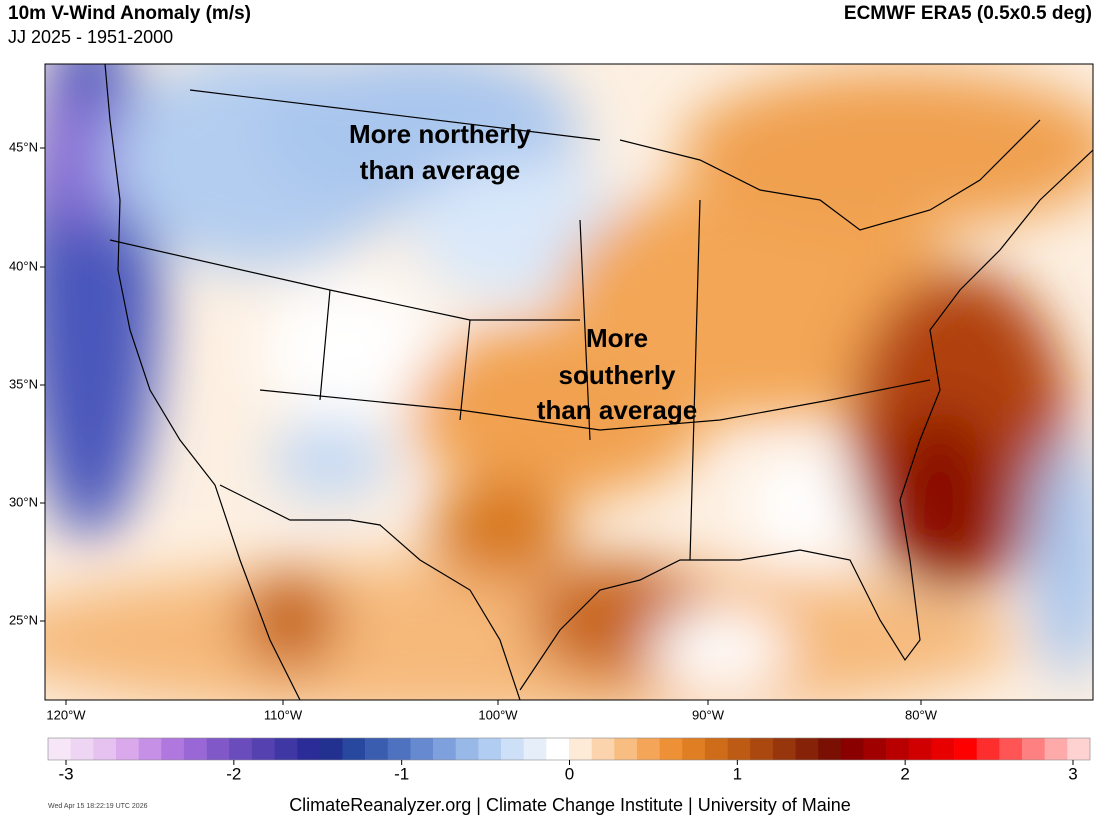  What do you see at coordinates (90, 37) in the screenshot?
I see `subtitle: JJ 2025 - 1951-2000` at bounding box center [90, 37].